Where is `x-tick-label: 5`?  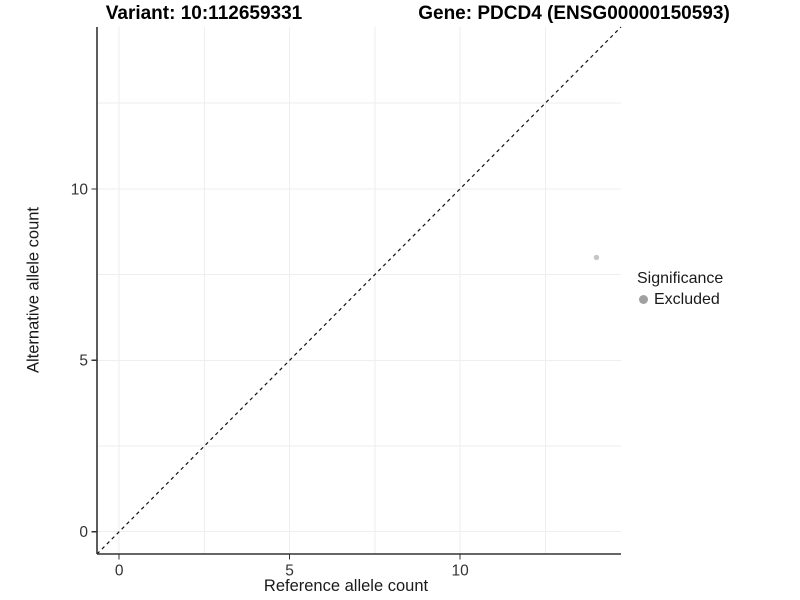 x-tick-label: 5 is located at coordinates (289, 571).